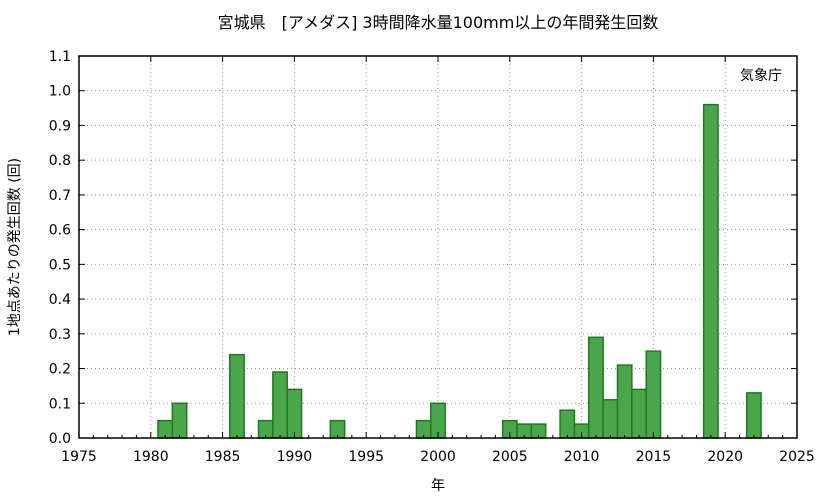  I want to click on chart-title: 宮城県 [アメダス] 3時間降水量100mm以上の年間発生回数, so click(438, 22).